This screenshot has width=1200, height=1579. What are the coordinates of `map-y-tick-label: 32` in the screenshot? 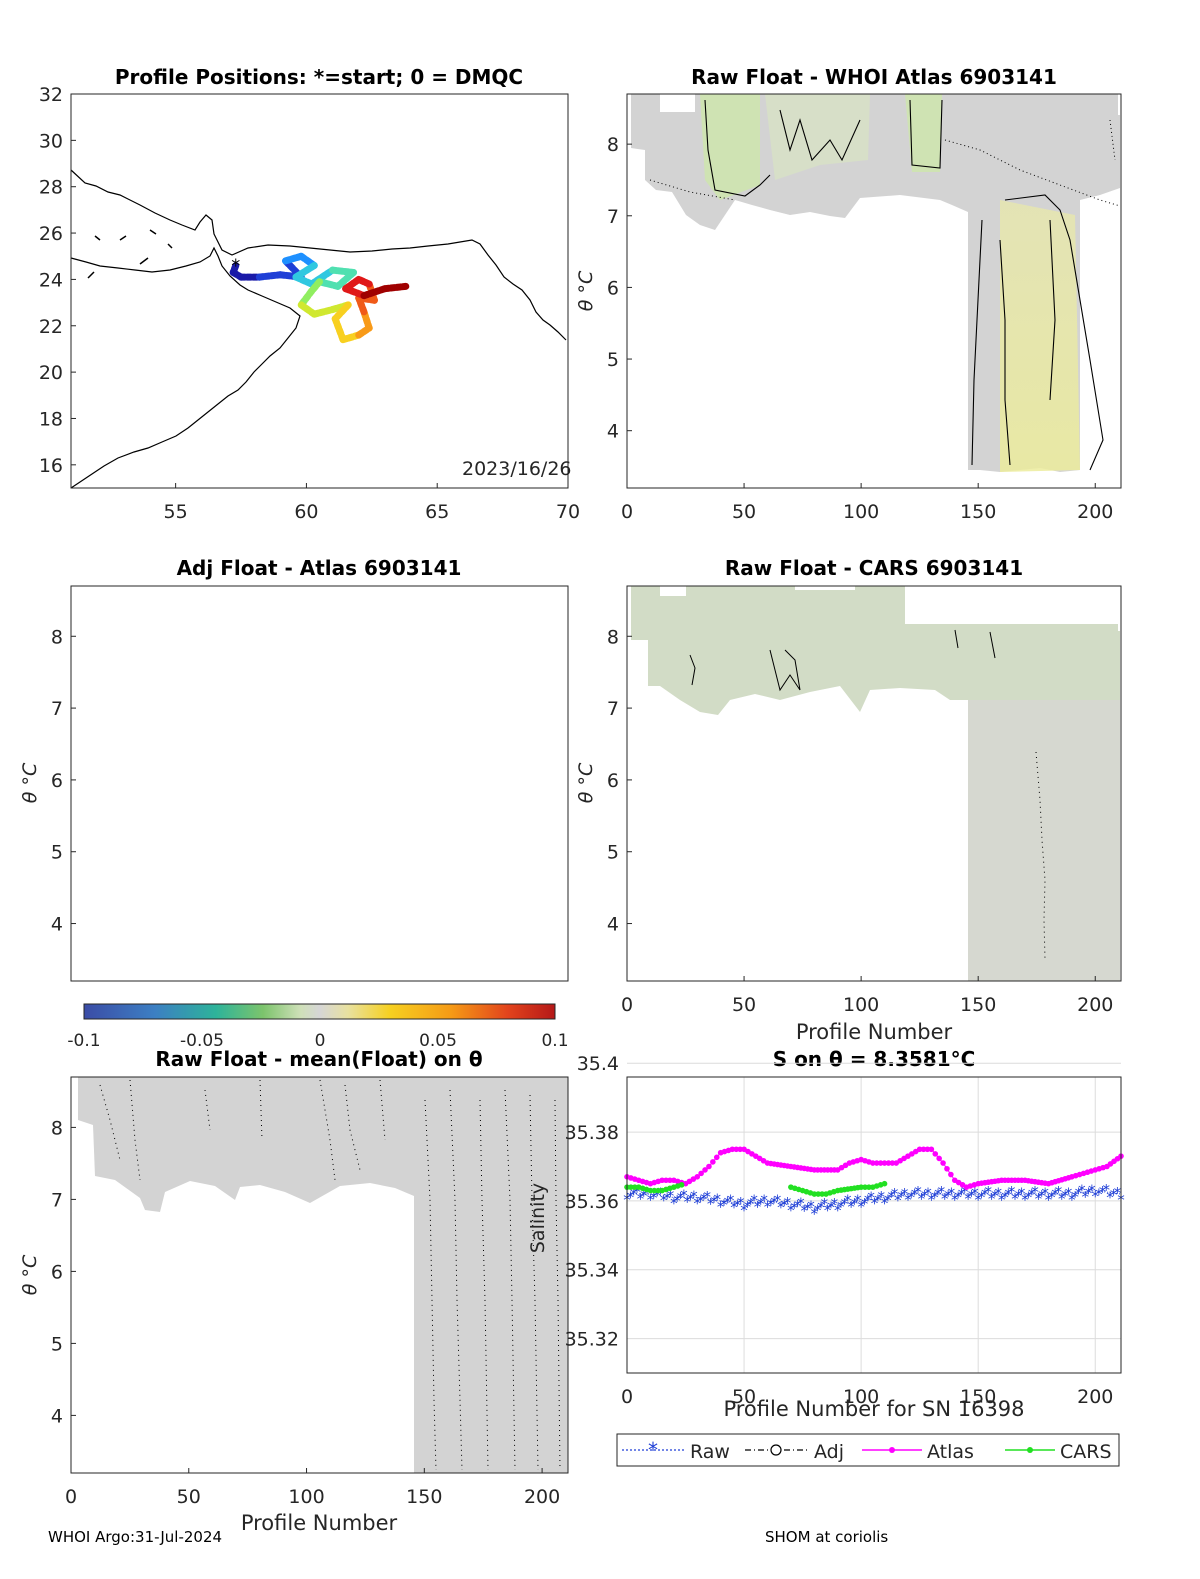 It's located at (51, 95).